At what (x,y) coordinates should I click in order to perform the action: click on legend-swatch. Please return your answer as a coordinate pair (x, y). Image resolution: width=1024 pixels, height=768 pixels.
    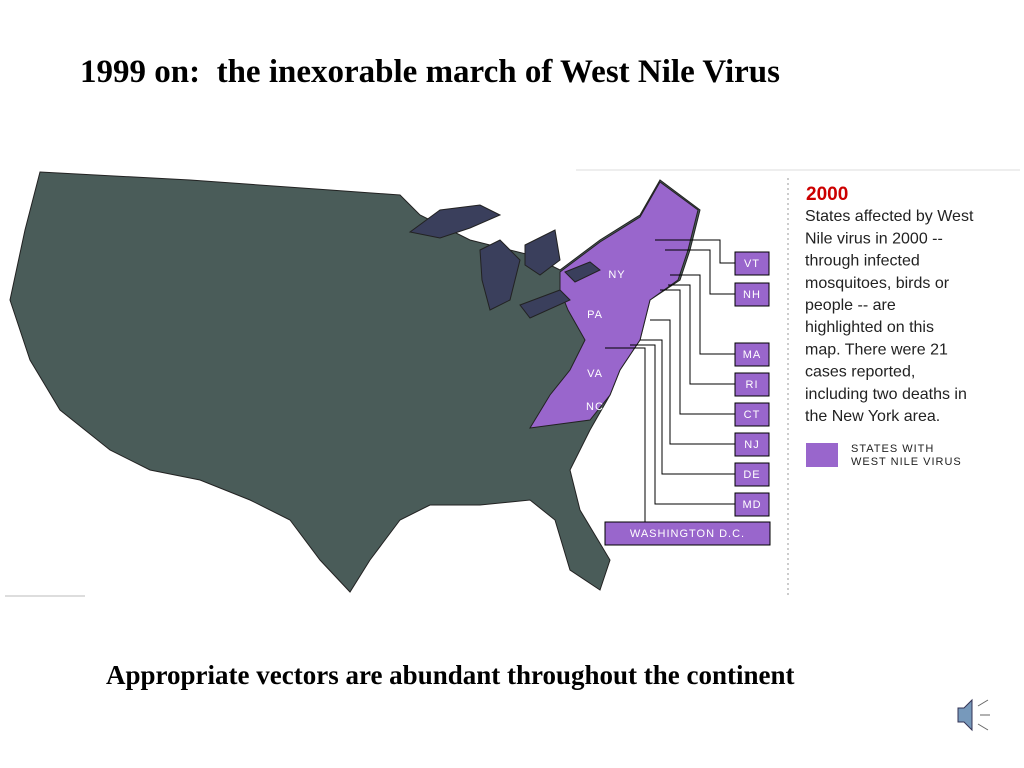
    Looking at the image, I should click on (822, 455).